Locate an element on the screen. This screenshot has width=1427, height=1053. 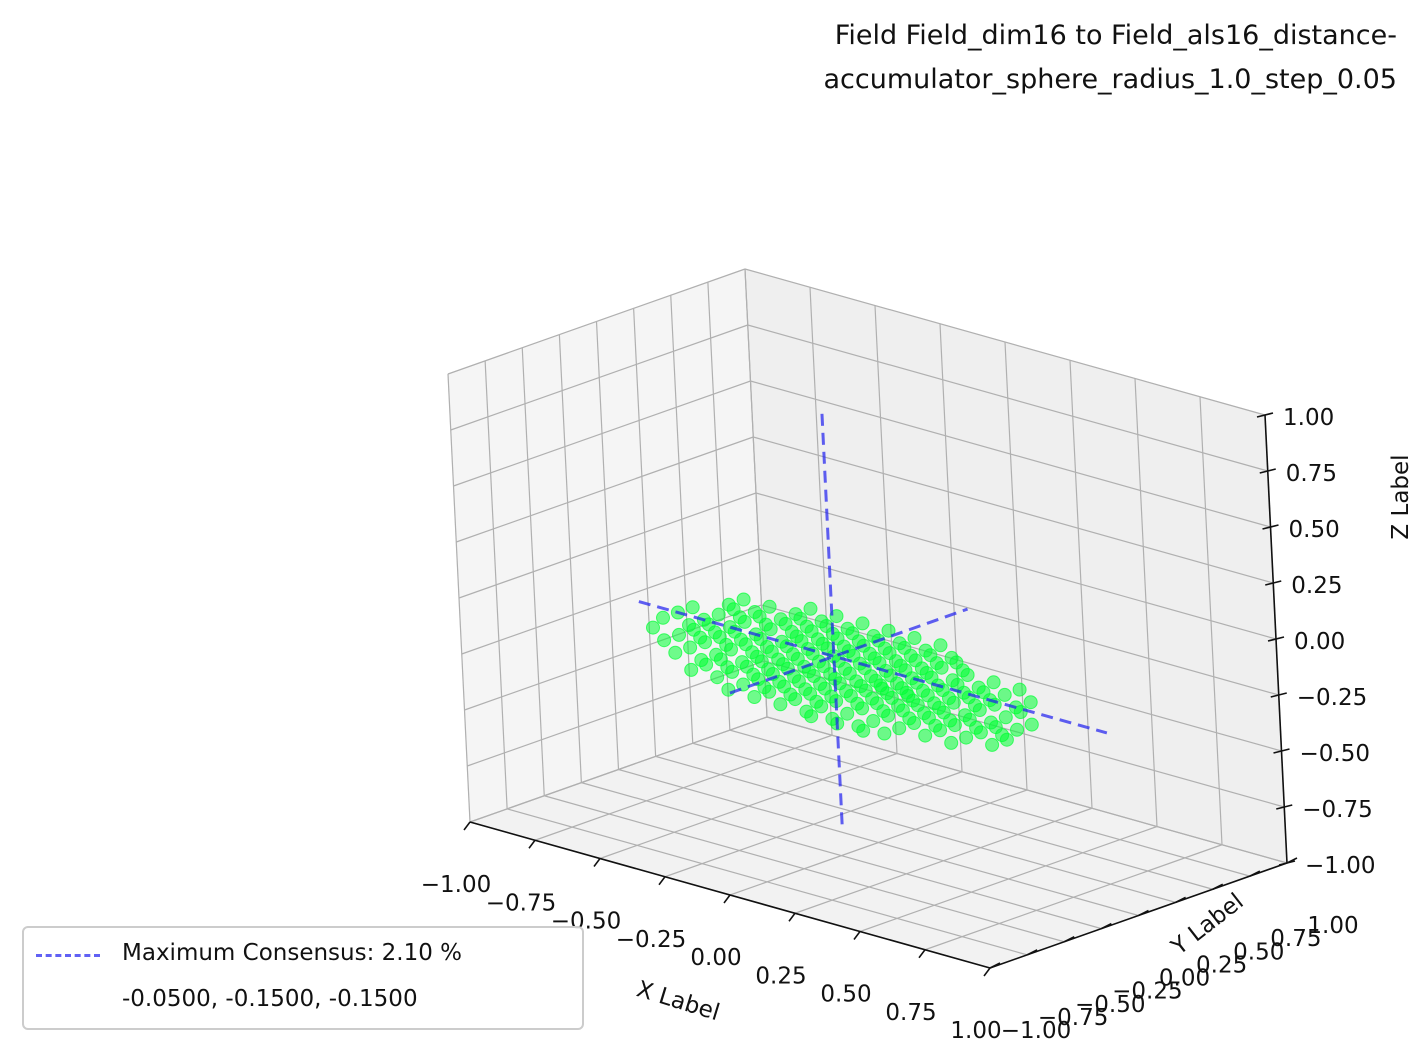
x-tick-label: 0.25 is located at coordinates (780, 976).